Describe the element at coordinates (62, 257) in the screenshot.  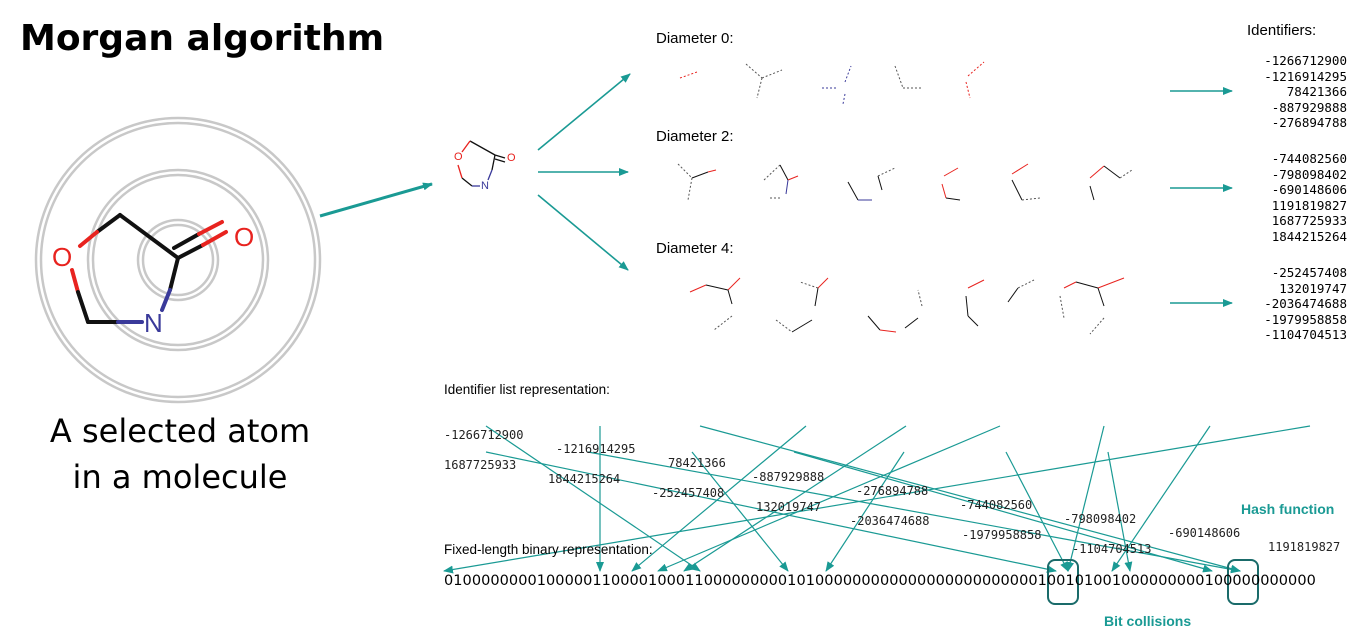
I see `atom-label-oxygen: O` at that location.